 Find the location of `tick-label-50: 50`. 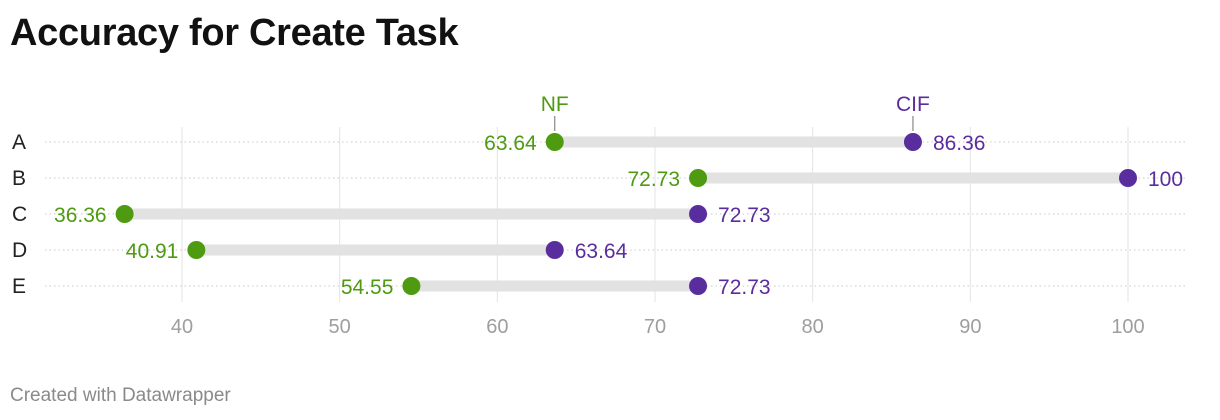

tick-label-50: 50 is located at coordinates (340, 327).